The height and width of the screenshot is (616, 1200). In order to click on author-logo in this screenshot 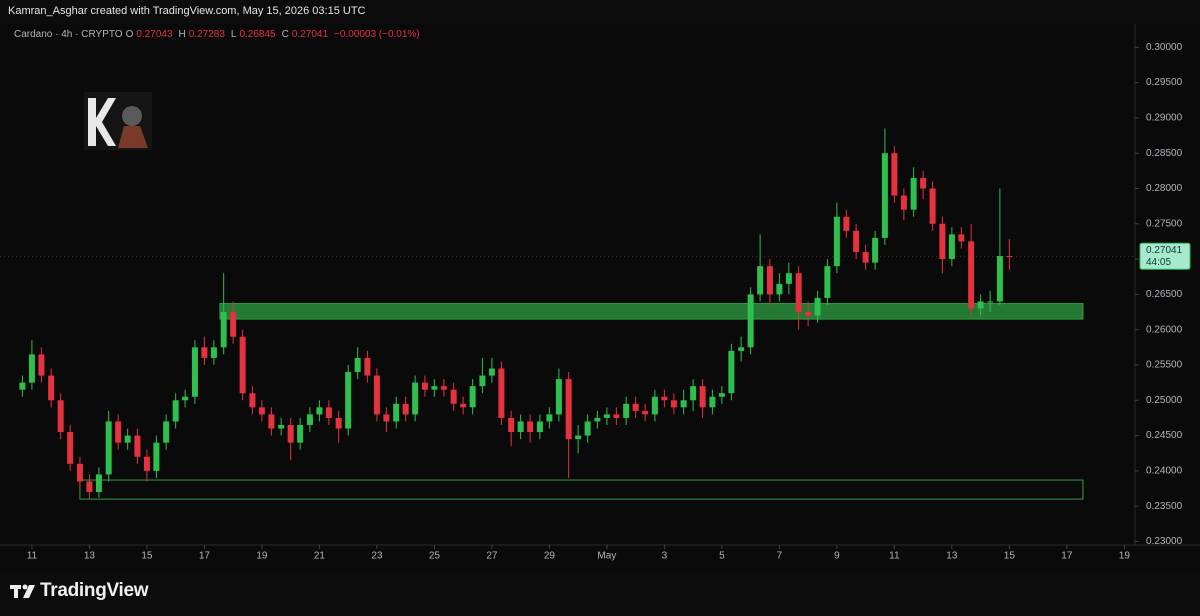, I will do `click(118, 121)`.